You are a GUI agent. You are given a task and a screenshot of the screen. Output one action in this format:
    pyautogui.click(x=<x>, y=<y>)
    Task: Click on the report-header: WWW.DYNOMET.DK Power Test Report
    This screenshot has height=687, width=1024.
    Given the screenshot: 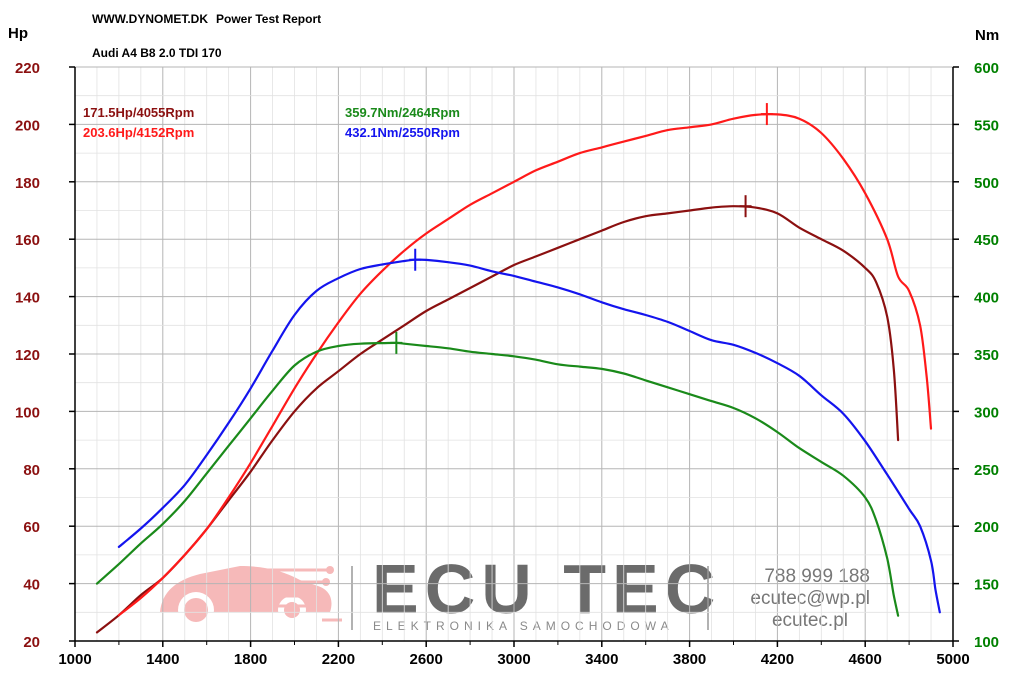 What is the action you would take?
    pyautogui.click(x=206, y=19)
    